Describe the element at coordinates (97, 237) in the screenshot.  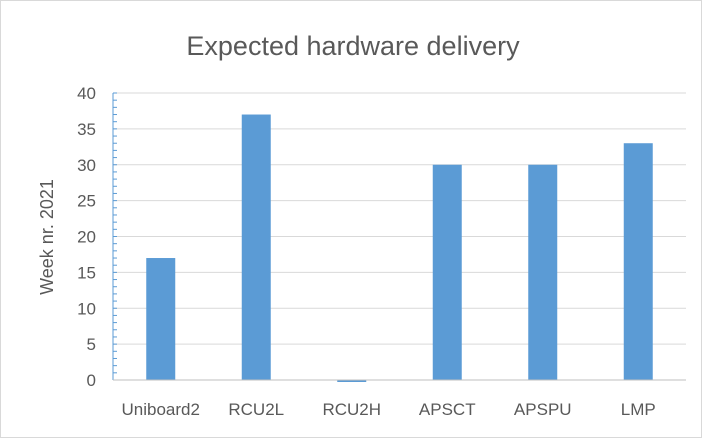
I see `y-axis: 0 5 10 15 20 25 30 35 40` at that location.